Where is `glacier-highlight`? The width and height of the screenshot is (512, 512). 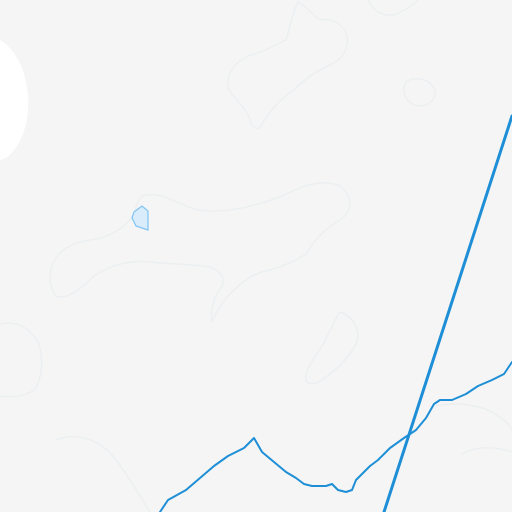
glacier-highlight is located at coordinates (14, 100).